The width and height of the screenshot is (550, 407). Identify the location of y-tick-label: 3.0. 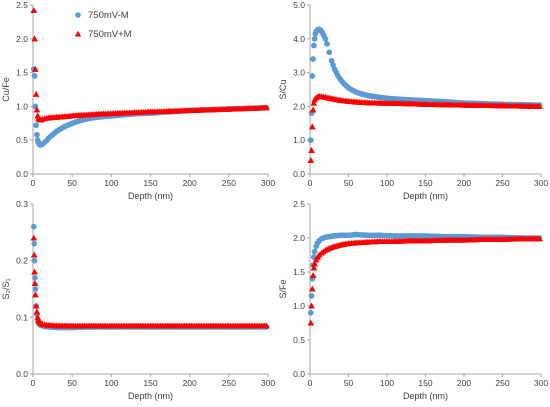
(299, 73).